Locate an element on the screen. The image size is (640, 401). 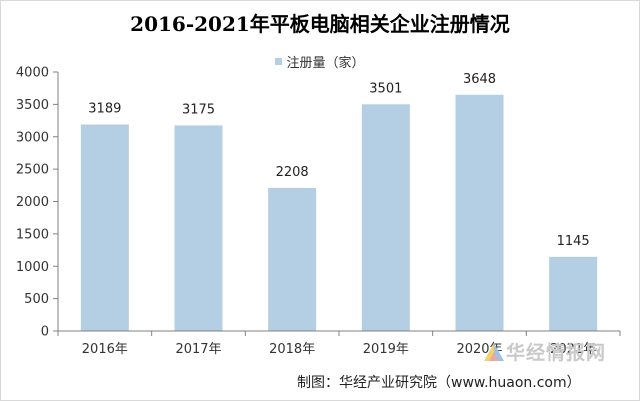
data-label: 3648 is located at coordinates (479, 79).